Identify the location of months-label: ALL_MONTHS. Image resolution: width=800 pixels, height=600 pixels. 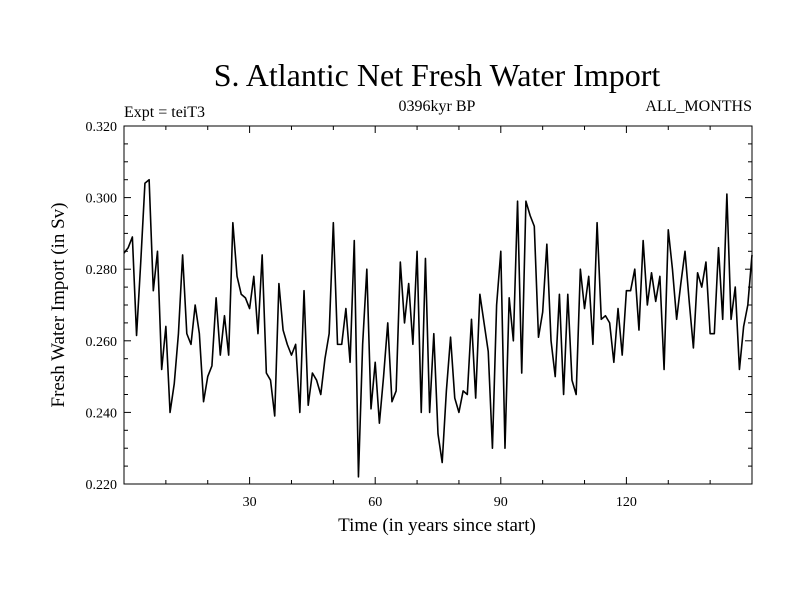
(698, 106).